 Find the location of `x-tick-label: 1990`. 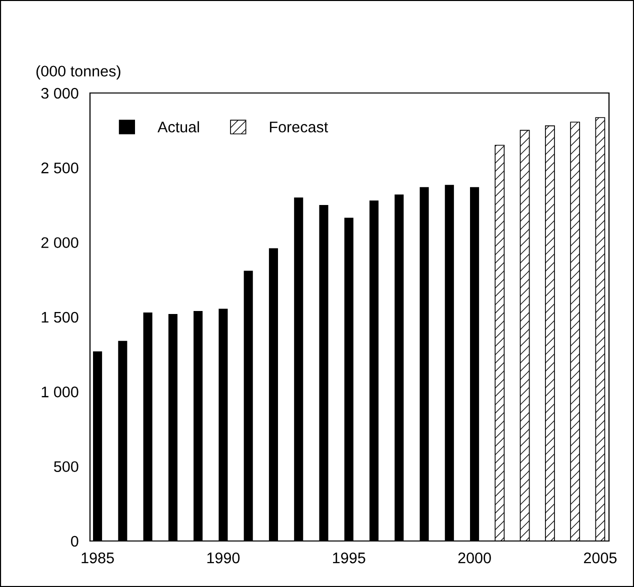

x-tick-label: 1990 is located at coordinates (223, 558).